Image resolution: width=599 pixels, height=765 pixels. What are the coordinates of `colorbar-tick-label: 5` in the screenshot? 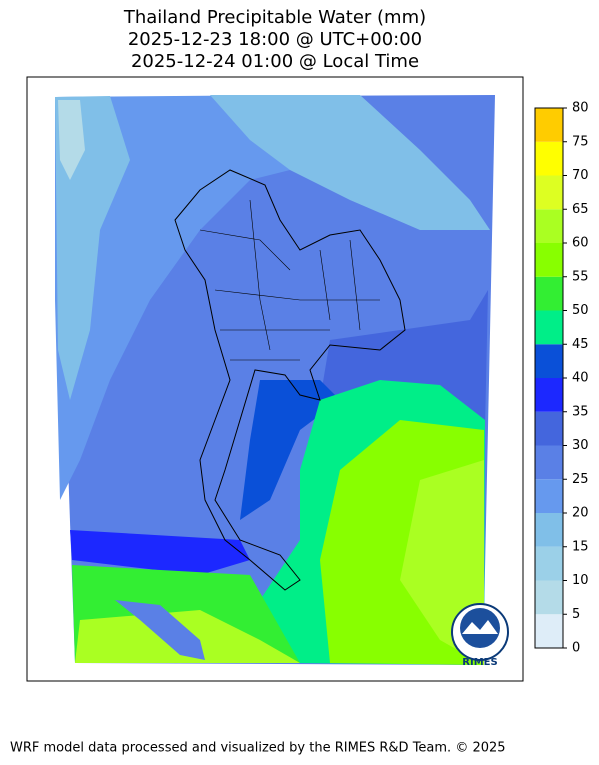 It's located at (576, 614).